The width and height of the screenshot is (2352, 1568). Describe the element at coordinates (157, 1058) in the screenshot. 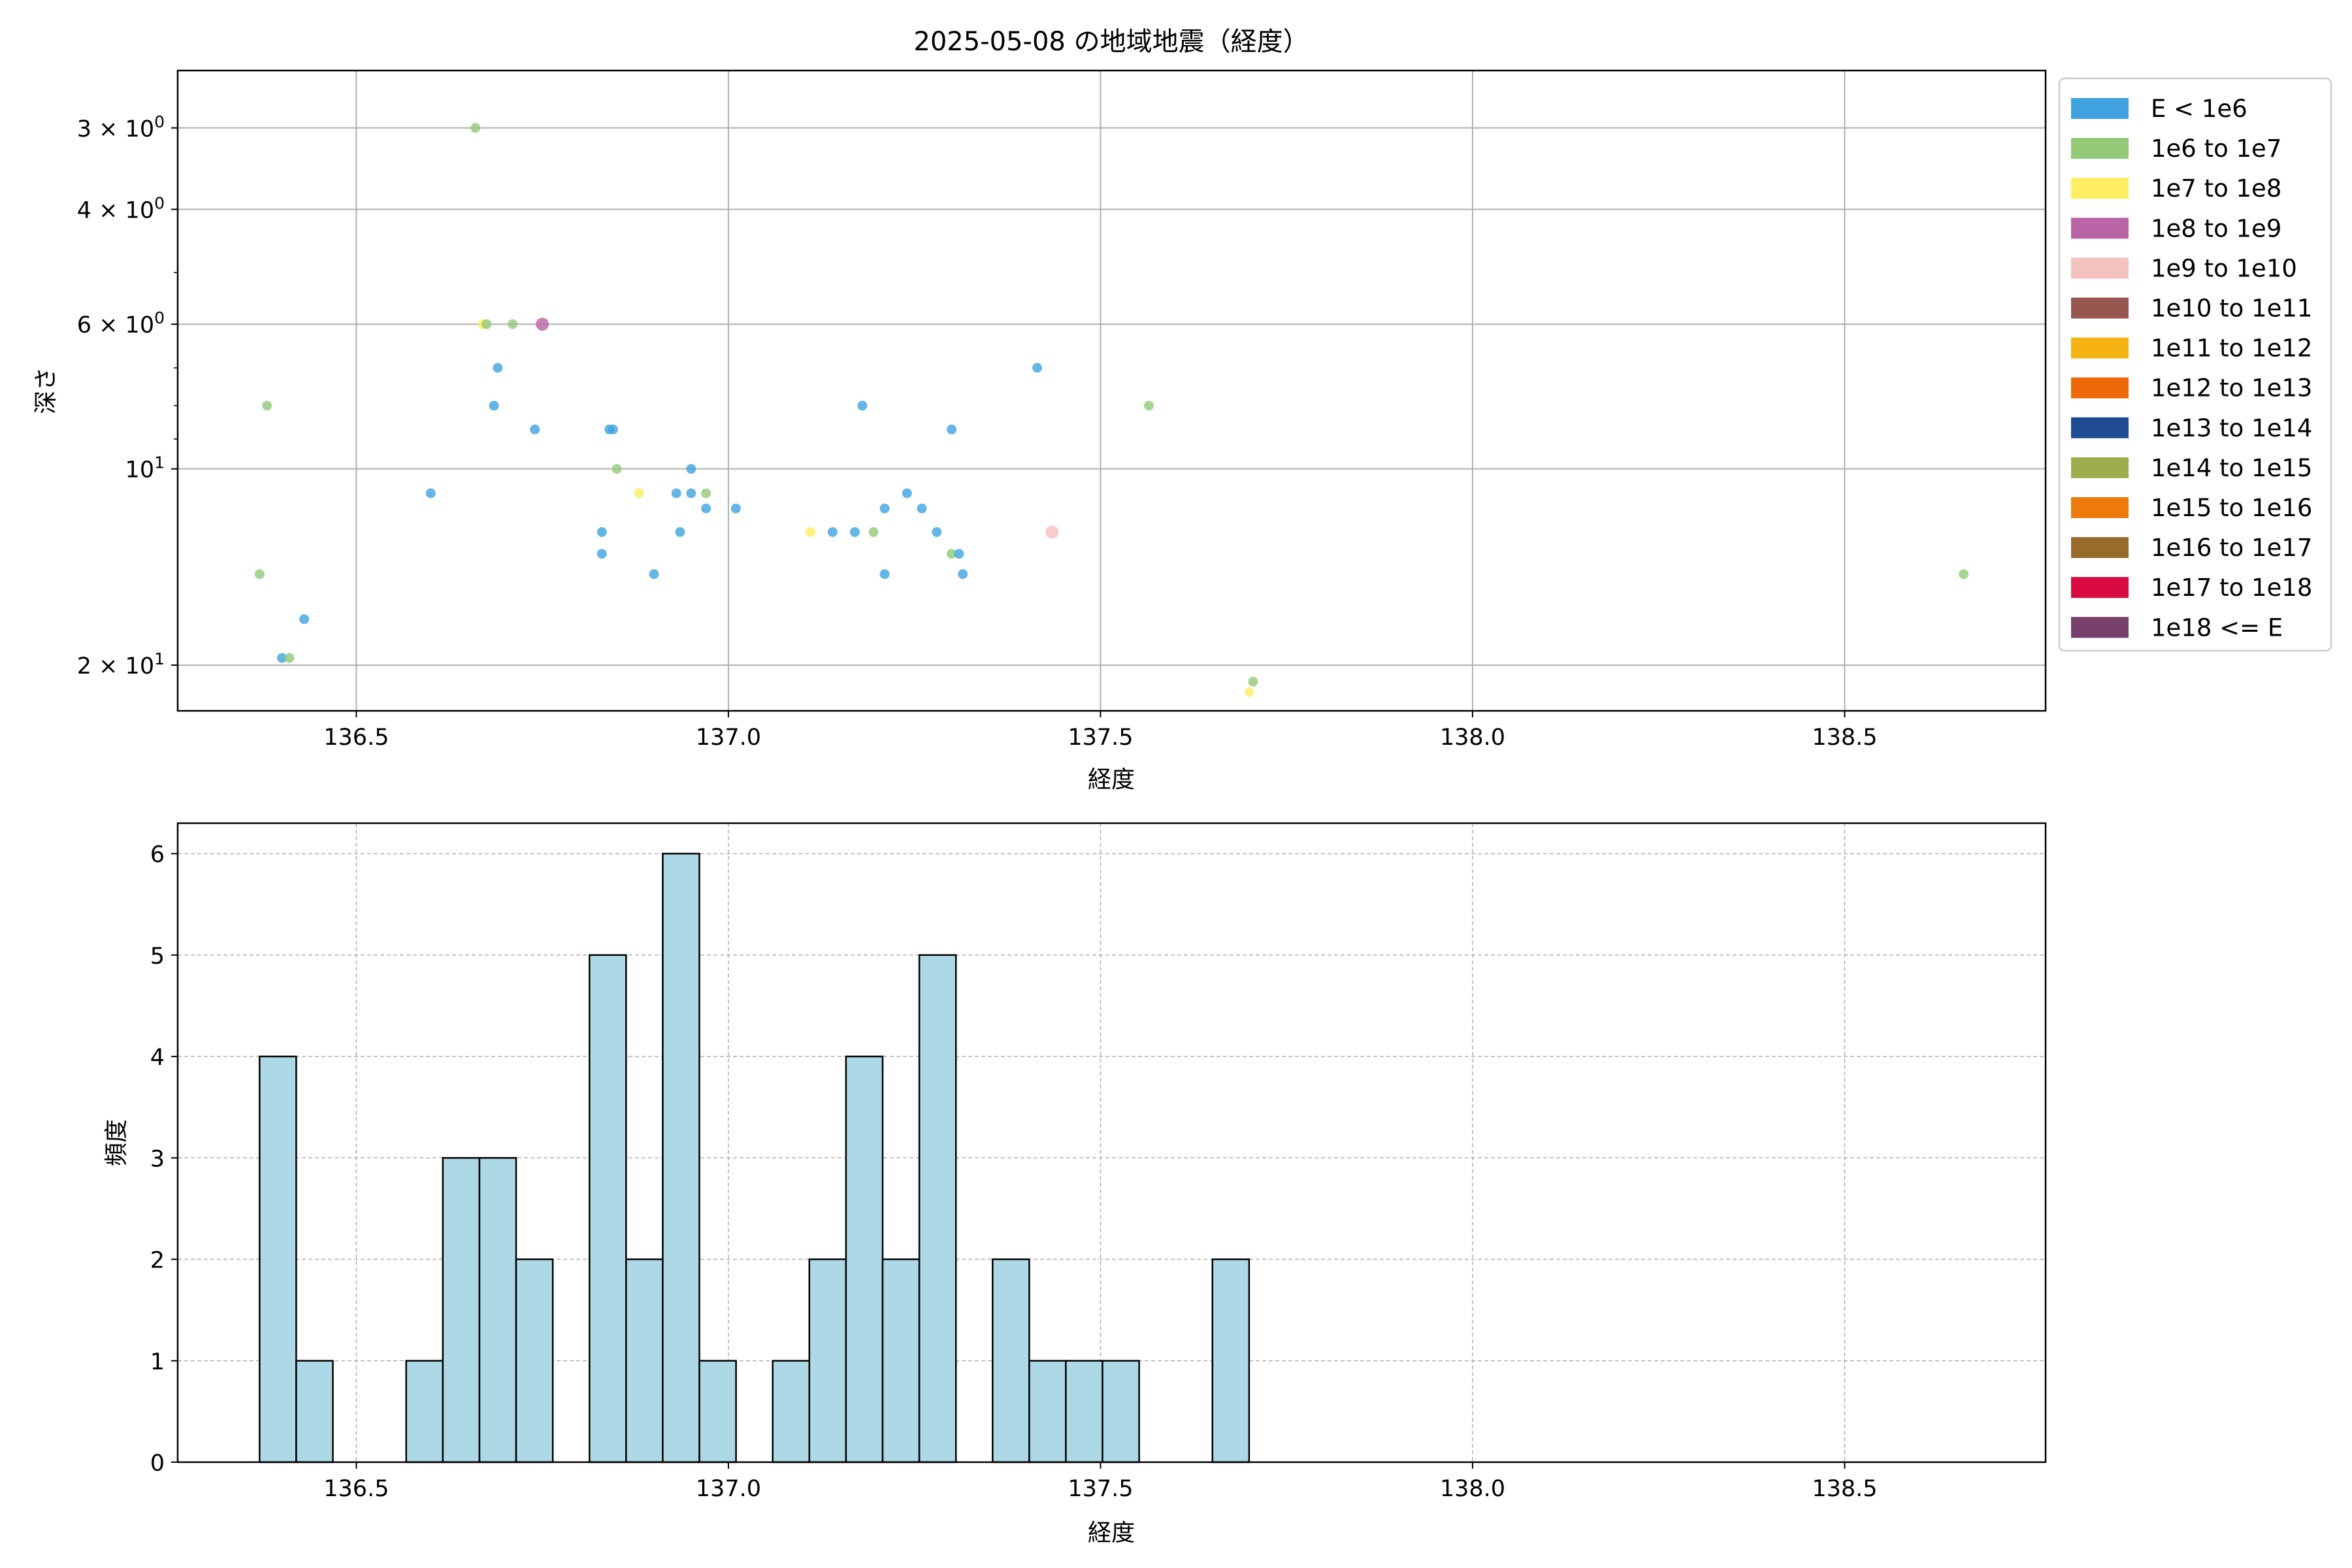

I see `histogram-y-tick-label: 4` at that location.